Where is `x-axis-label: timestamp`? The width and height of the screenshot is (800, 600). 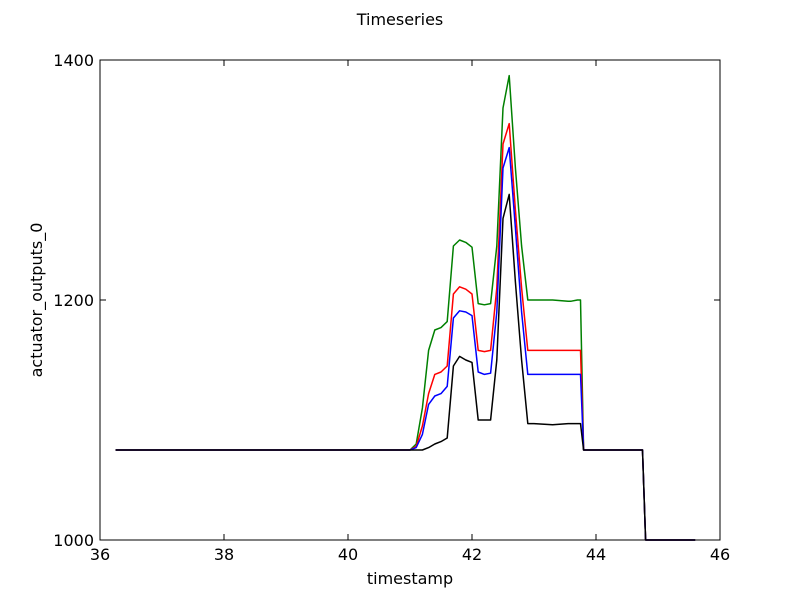 x-axis-label: timestamp is located at coordinates (410, 578).